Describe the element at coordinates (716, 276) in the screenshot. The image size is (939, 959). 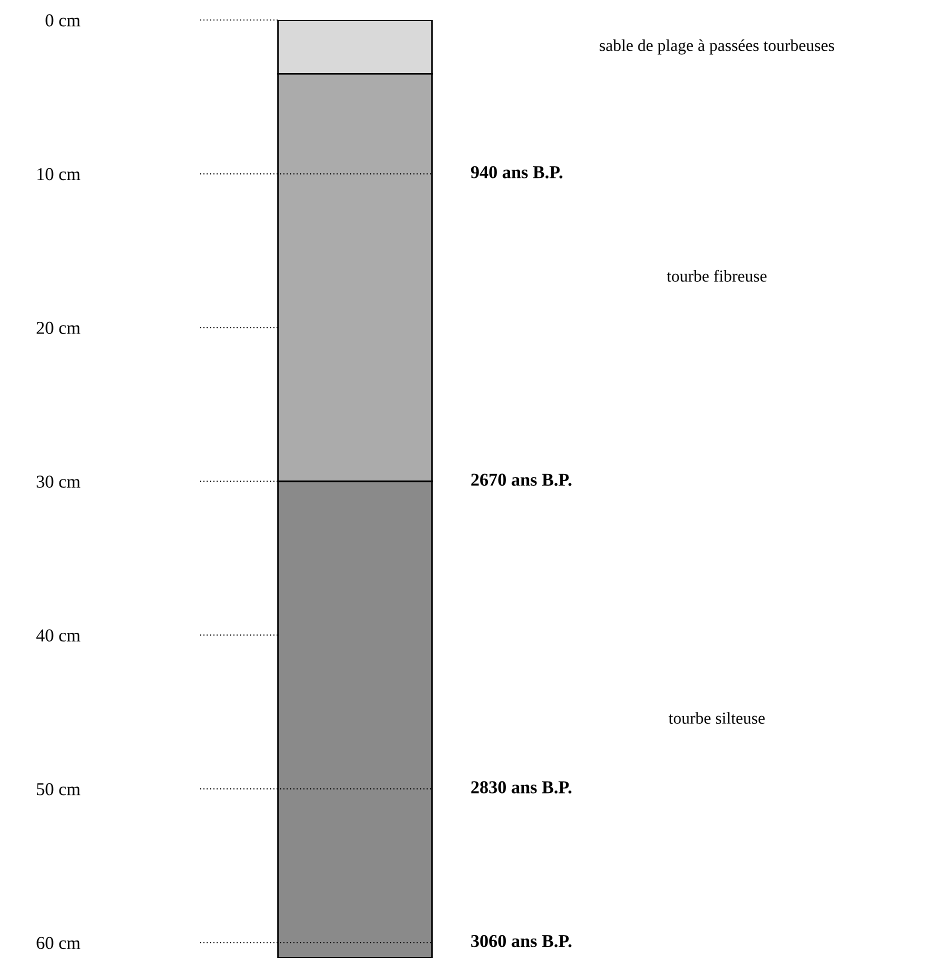
I see `text: tourbe fibreuse` at that location.